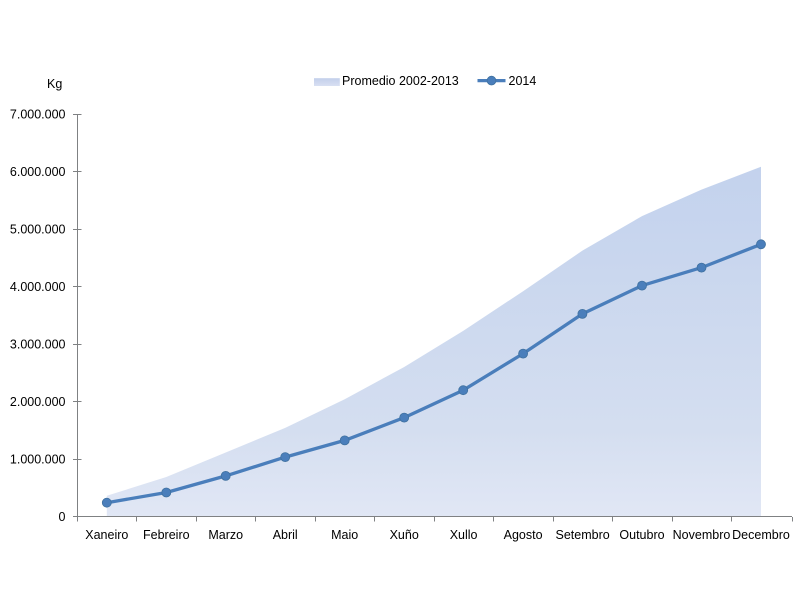  Describe the element at coordinates (166, 535) in the screenshot. I see `svg-text: Febreiro` at that location.